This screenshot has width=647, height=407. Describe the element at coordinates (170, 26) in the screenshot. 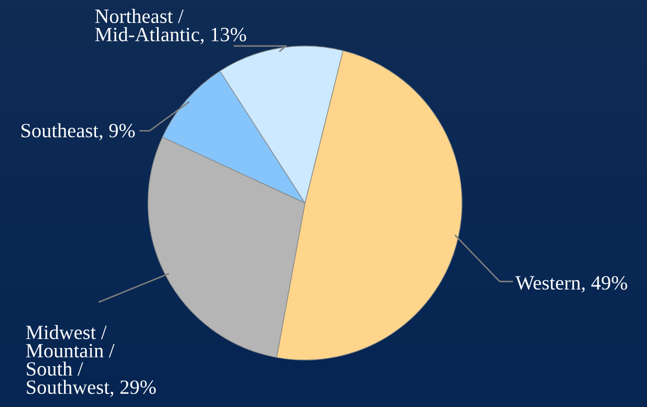

I see `slice-label: Northeast / Mid-Atlantic, 13%` at that location.